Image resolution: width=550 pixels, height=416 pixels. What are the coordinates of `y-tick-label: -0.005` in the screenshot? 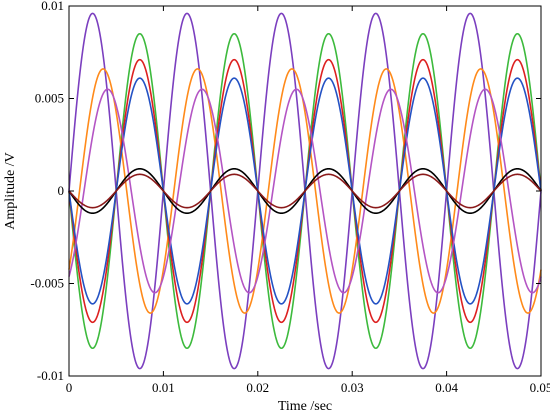 It's located at (47, 283).